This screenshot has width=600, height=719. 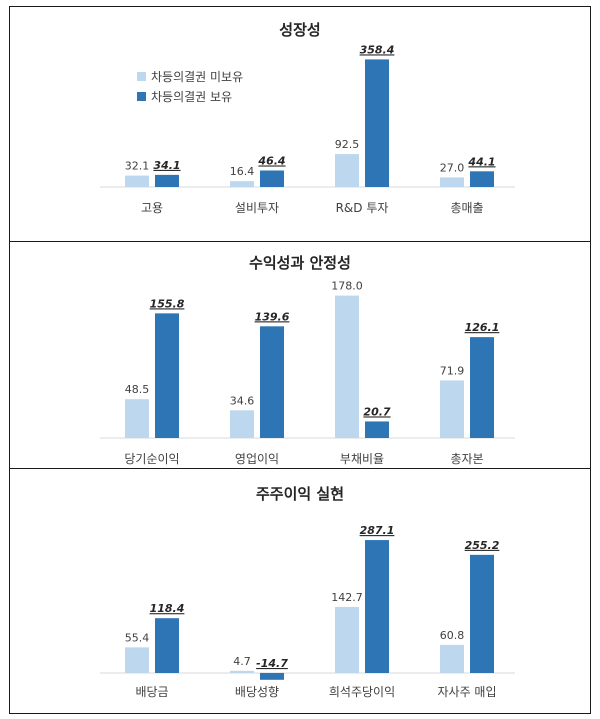 I want to click on data-label: 34.1, so click(x=166, y=165).